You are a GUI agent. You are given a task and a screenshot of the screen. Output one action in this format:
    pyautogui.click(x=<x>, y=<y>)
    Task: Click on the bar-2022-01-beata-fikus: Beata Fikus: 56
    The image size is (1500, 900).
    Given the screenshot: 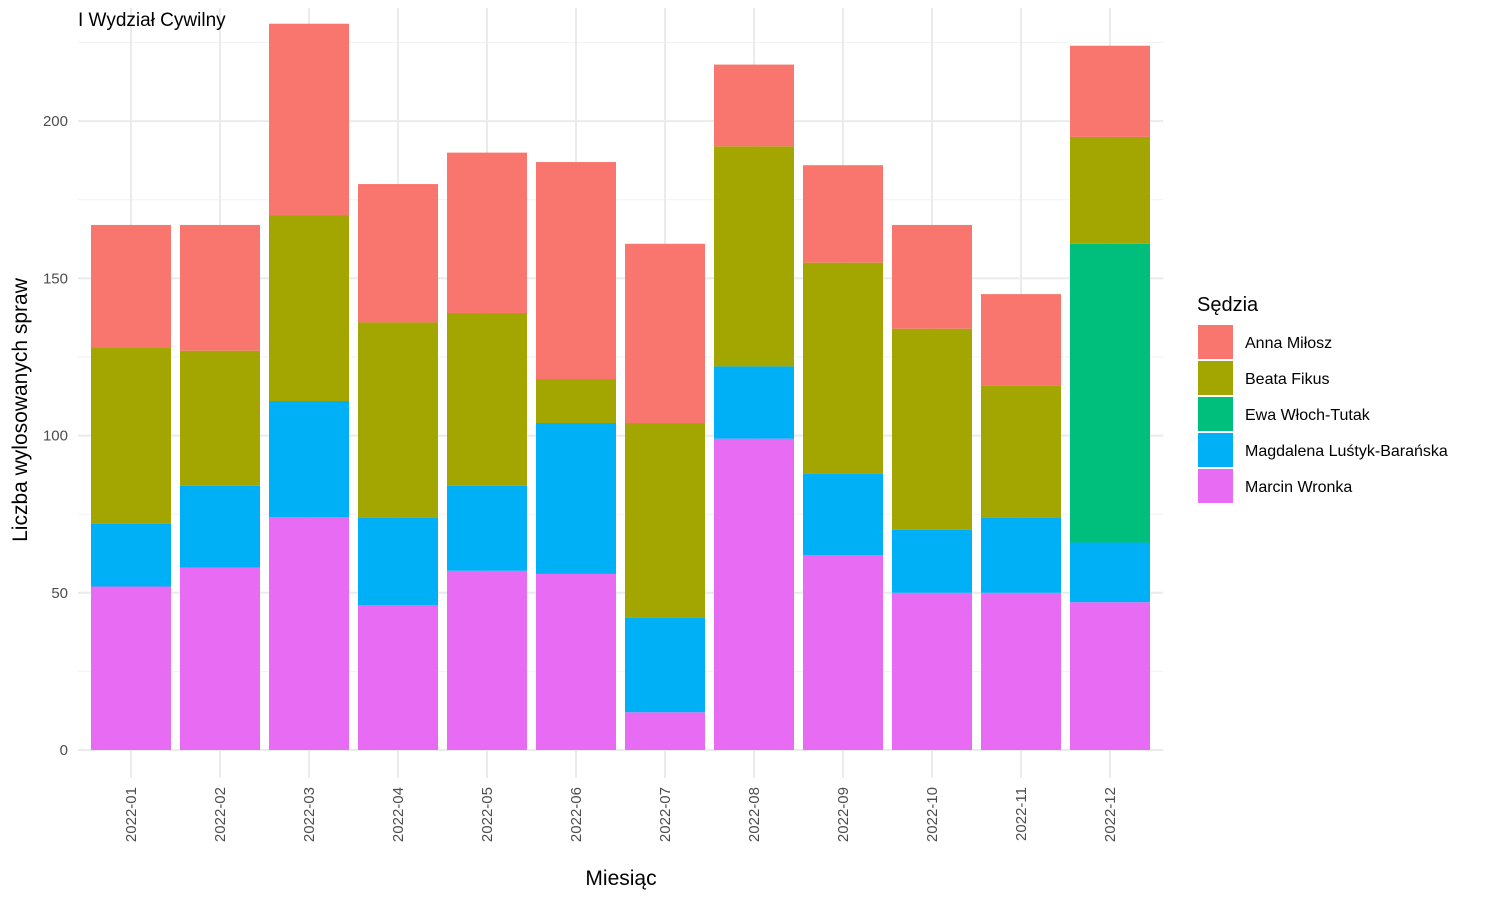 What is the action you would take?
    pyautogui.click(x=131, y=435)
    